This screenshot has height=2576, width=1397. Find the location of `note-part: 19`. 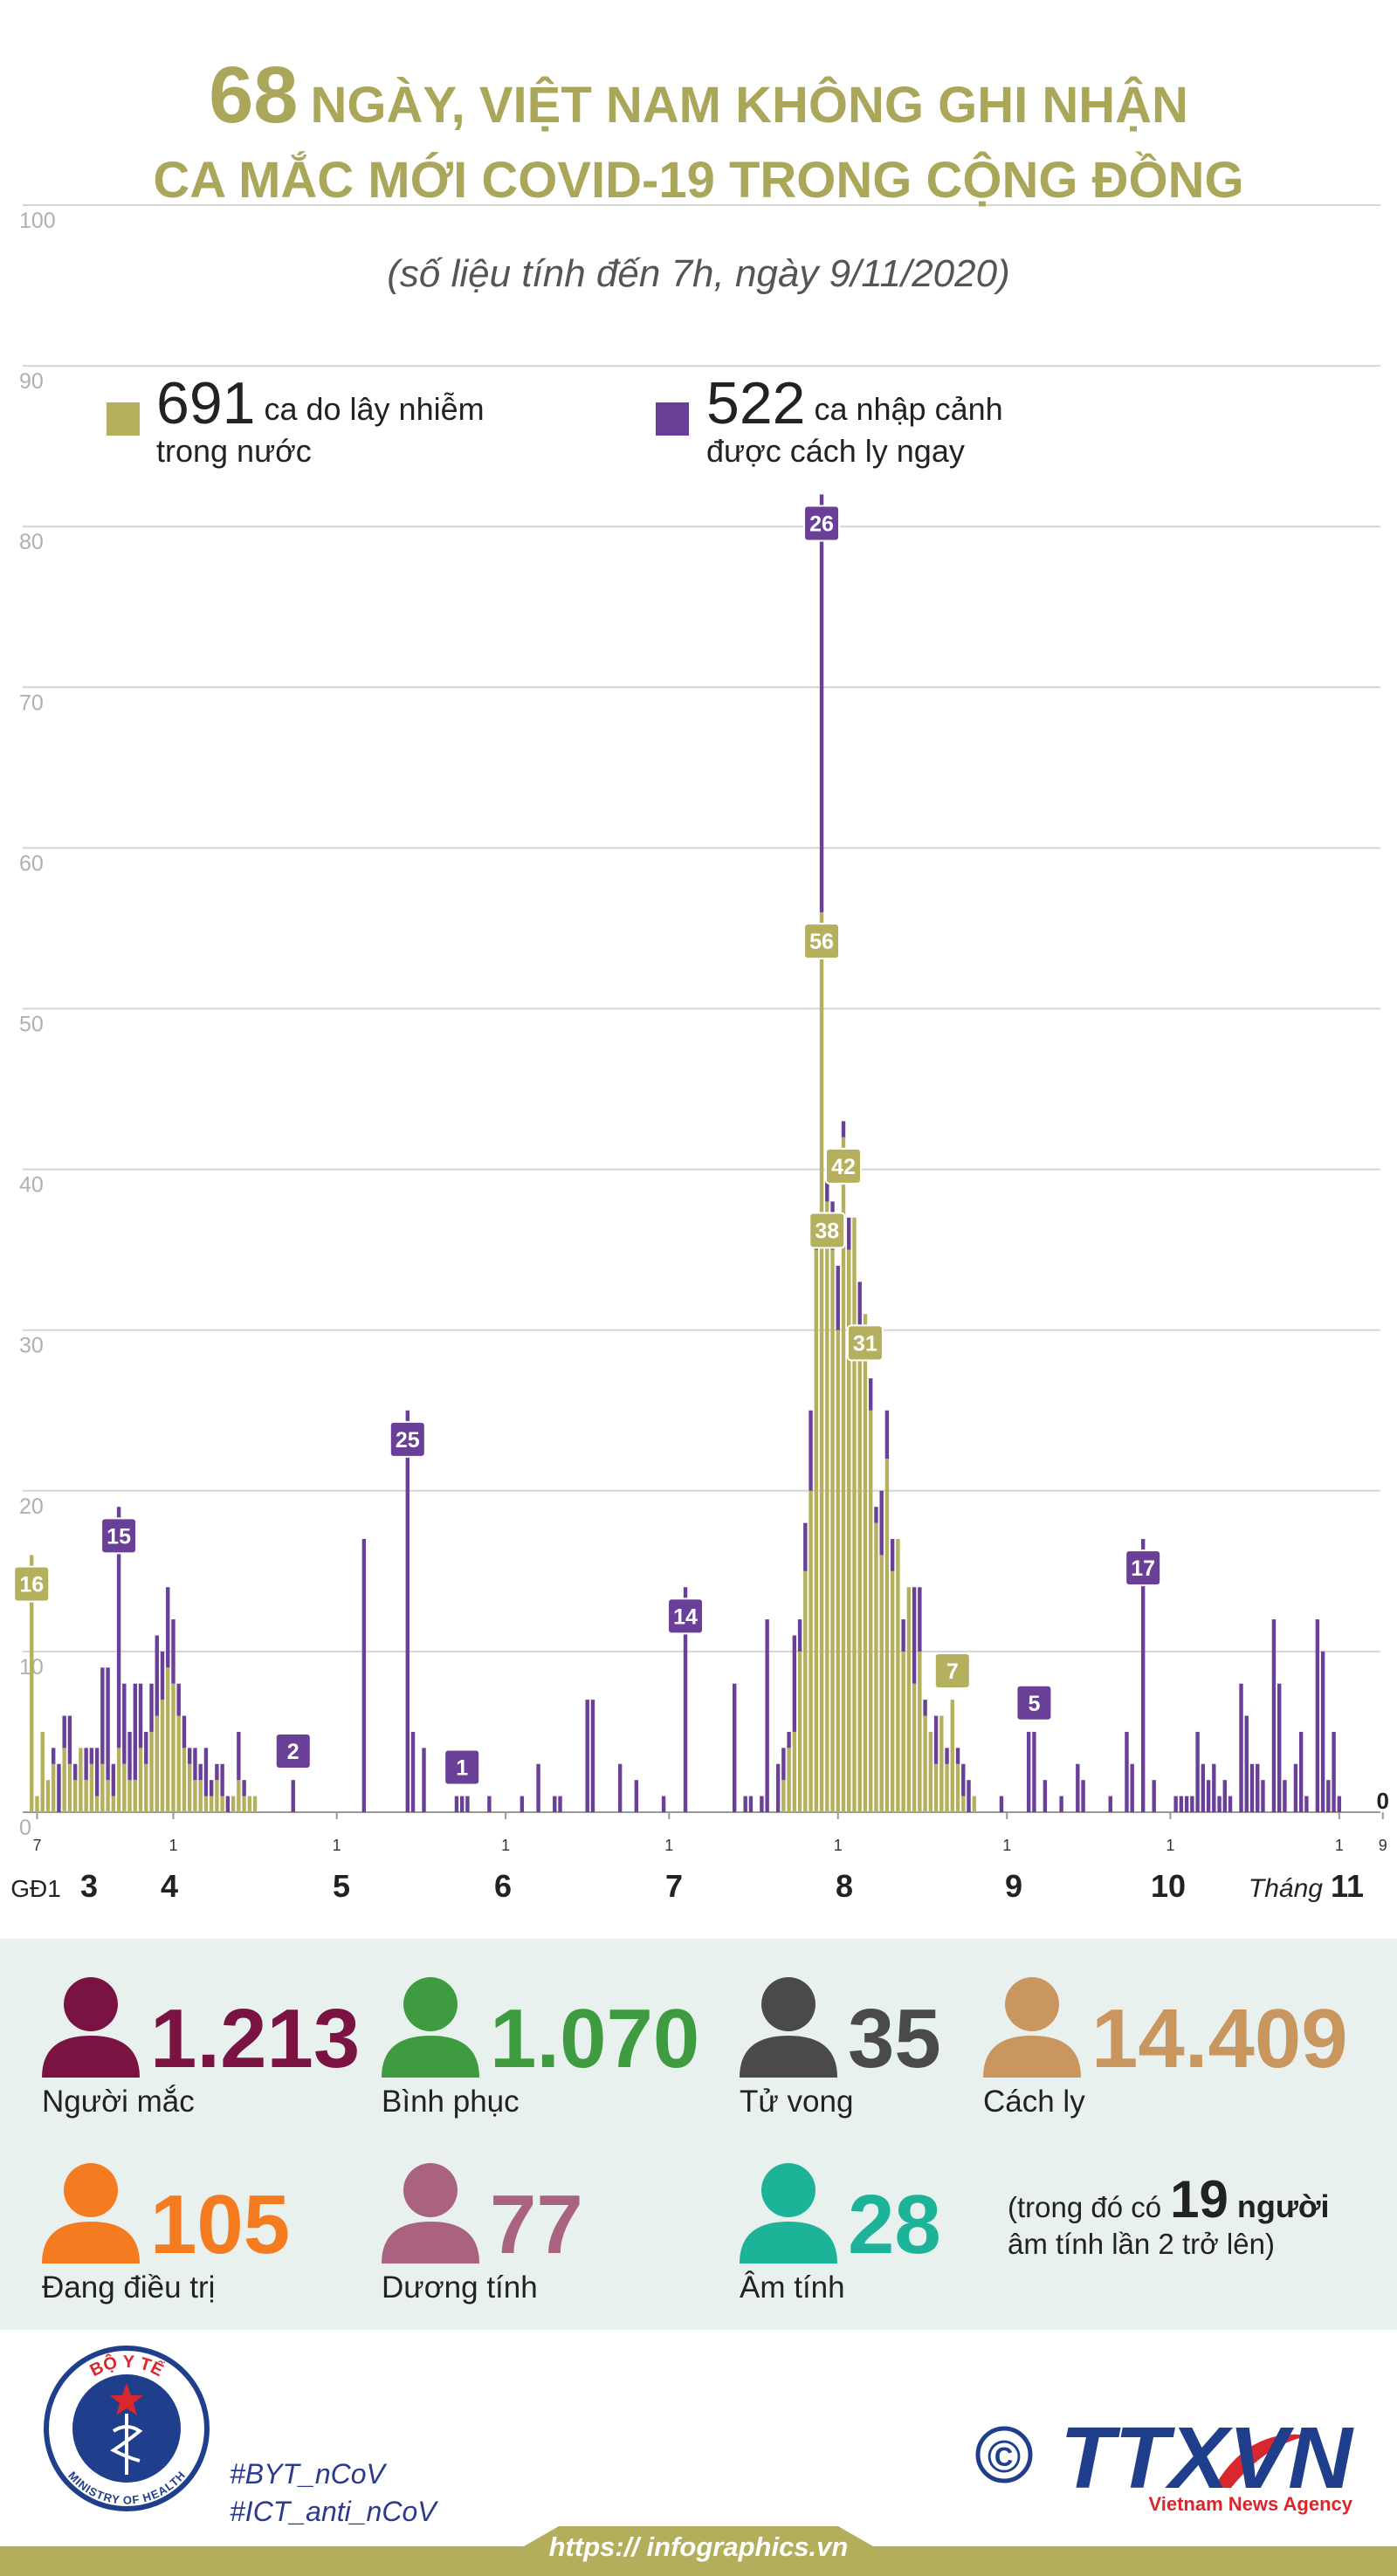

note-part: 19 is located at coordinates (1199, 2199).